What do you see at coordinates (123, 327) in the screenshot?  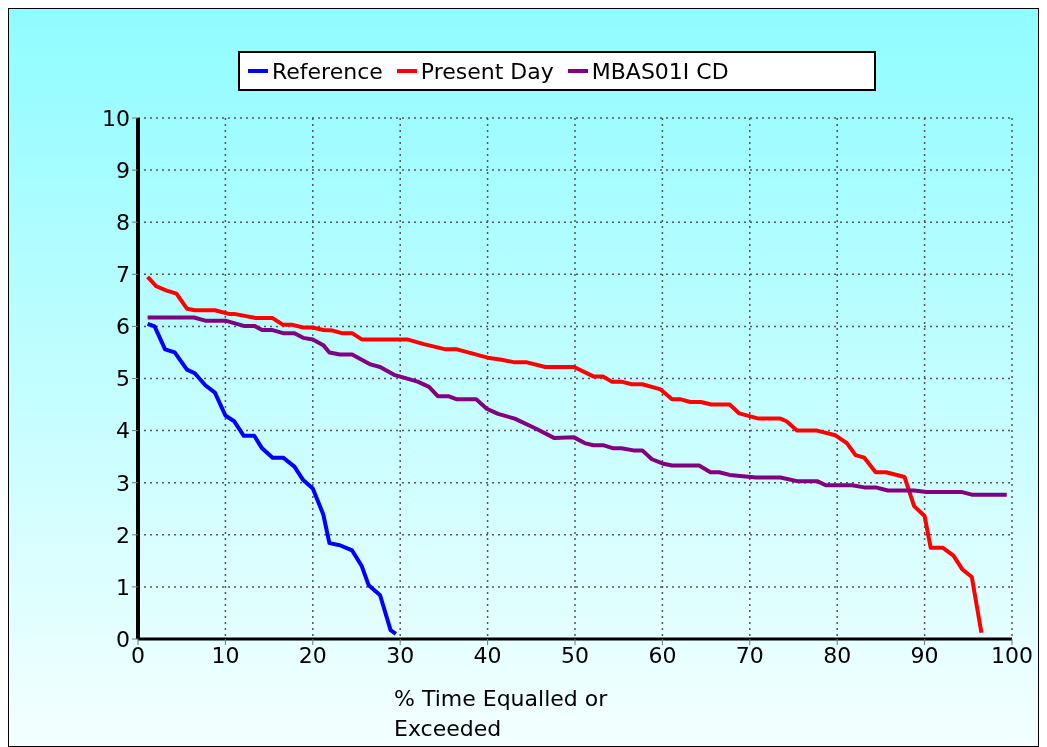 I see `y-tick-label: 6` at bounding box center [123, 327].